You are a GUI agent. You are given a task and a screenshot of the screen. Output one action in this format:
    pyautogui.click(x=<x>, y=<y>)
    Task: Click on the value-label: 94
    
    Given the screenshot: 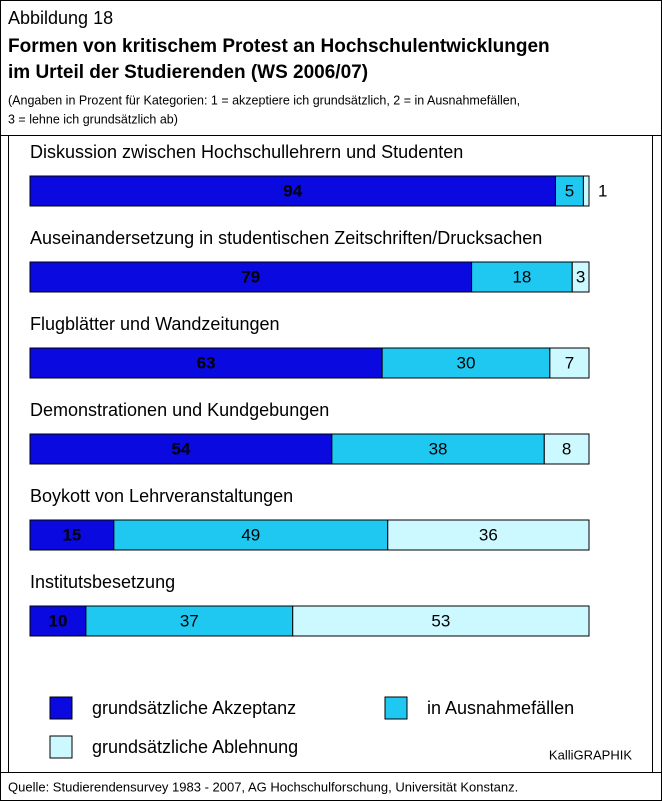 What is the action you would take?
    pyautogui.click(x=292, y=190)
    